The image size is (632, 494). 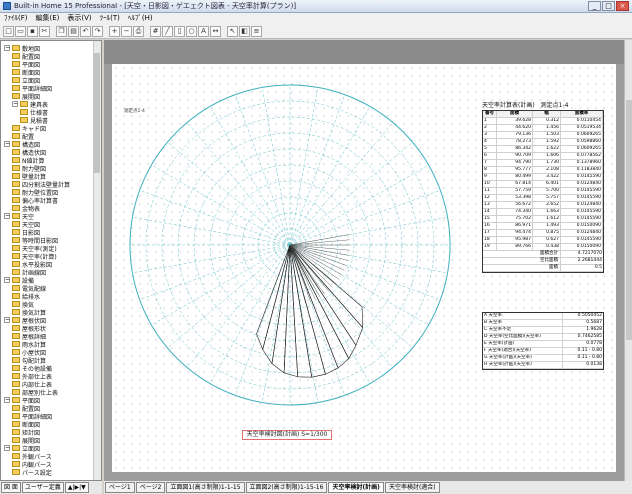 I want to click on tree-item: N値計算, so click(x=28, y=160).